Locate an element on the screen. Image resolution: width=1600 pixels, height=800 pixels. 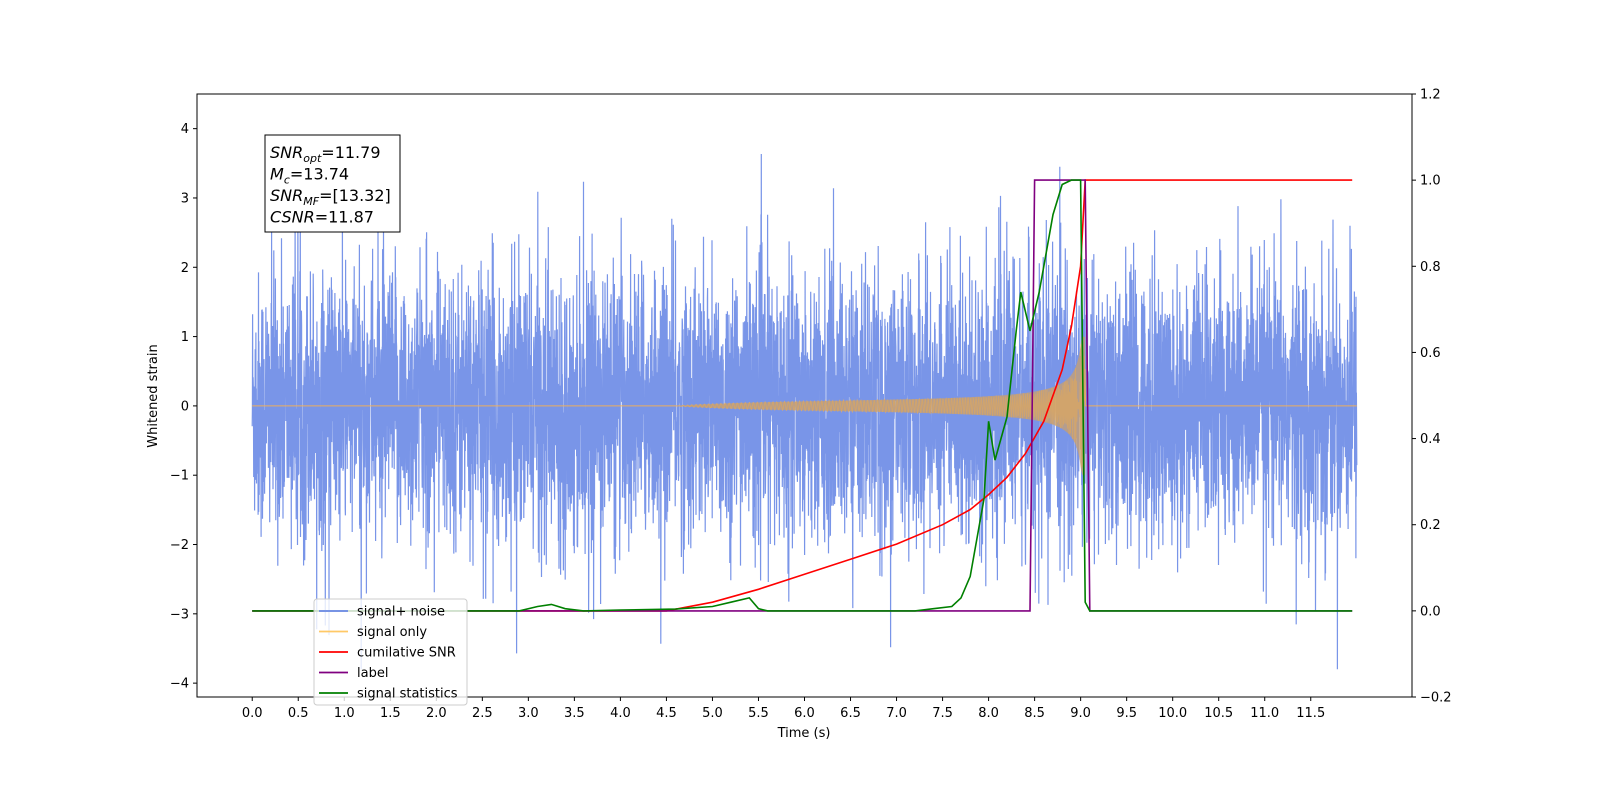
annotation-line: CSNR=11.87 is located at coordinates (322, 217).